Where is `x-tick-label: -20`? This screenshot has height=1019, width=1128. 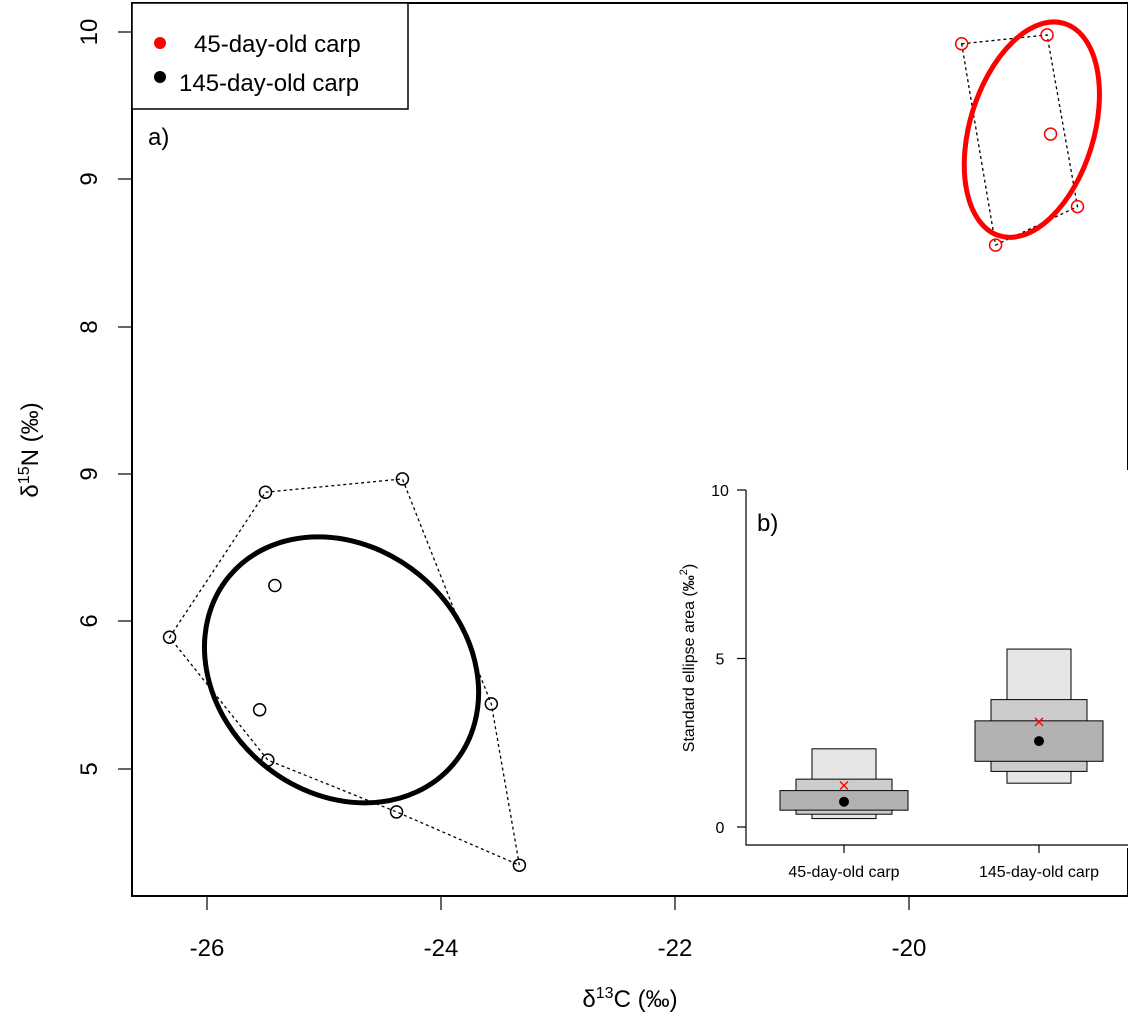
x-tick-label: -20 is located at coordinates (909, 948).